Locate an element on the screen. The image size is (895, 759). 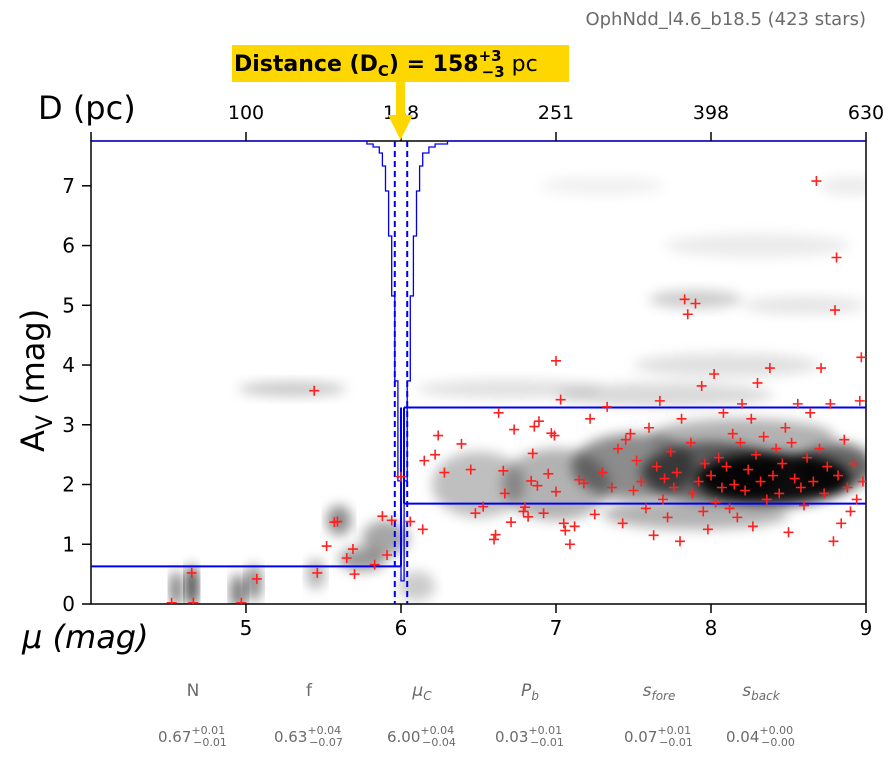
top-axis-label: D (pc) is located at coordinates (87, 108).